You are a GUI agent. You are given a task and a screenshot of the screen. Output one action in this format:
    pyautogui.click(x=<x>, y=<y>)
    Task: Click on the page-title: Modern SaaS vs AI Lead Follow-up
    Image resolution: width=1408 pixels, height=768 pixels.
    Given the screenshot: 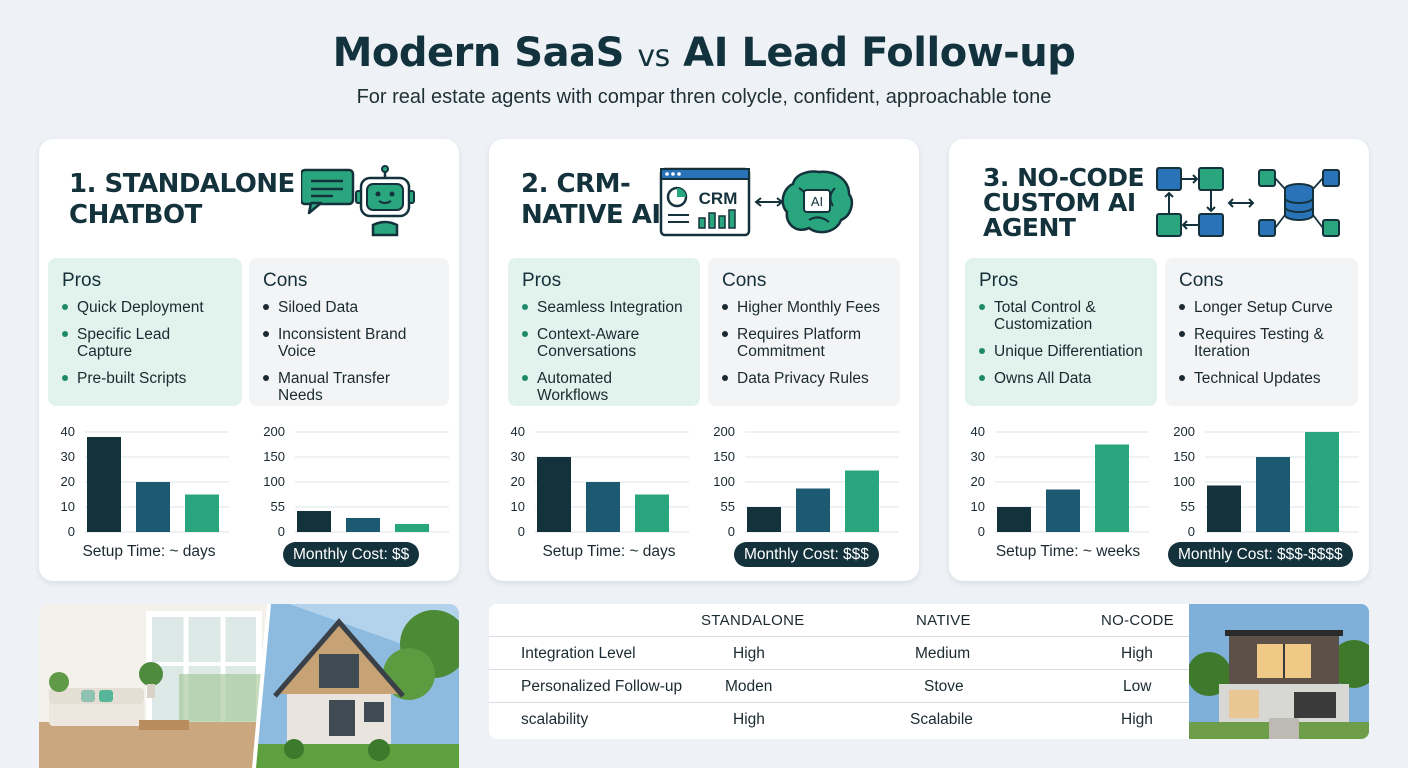 What is the action you would take?
    pyautogui.click(x=704, y=53)
    